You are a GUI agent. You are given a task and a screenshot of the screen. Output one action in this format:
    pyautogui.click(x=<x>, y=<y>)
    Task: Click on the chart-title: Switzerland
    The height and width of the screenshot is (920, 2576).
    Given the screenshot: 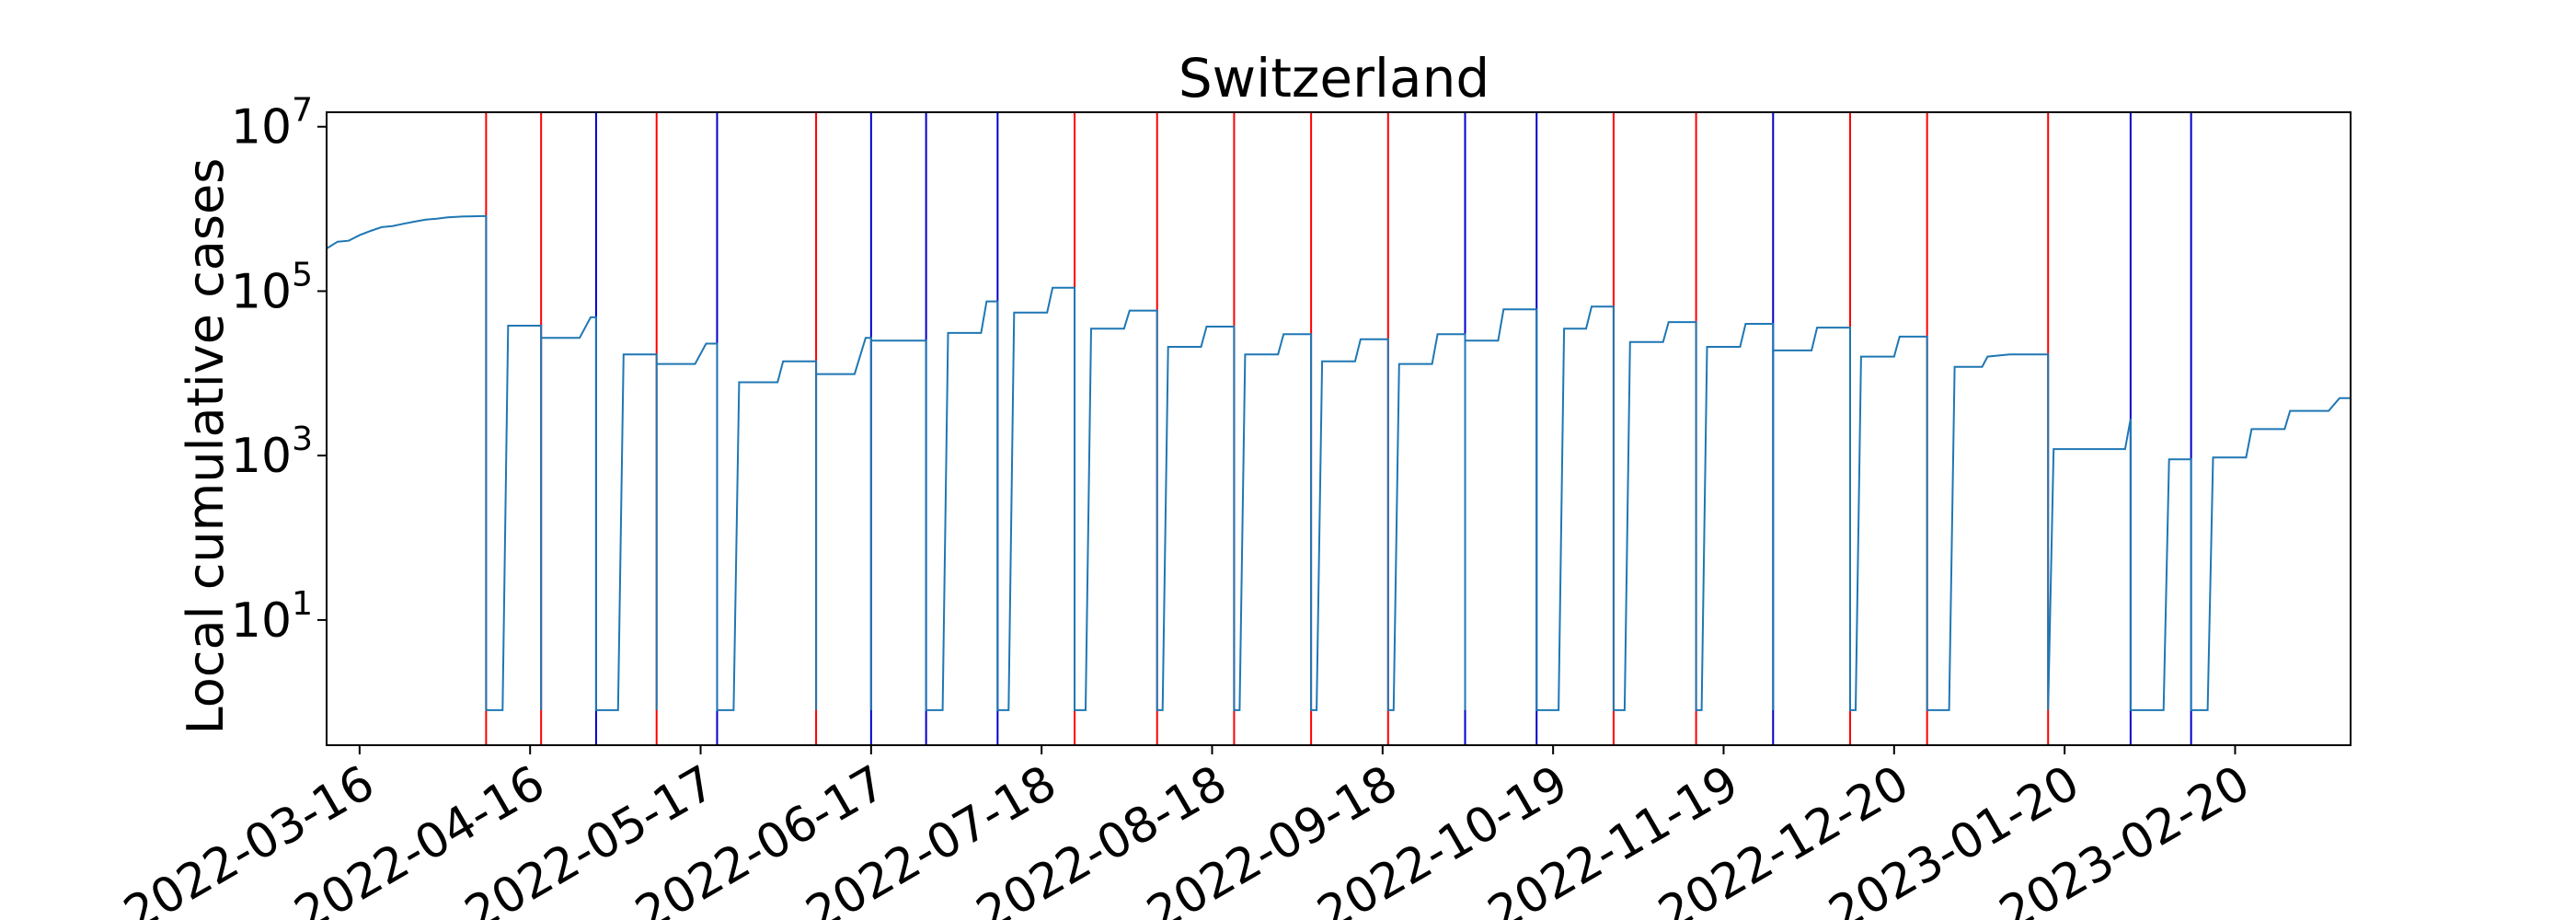 What is the action you would take?
    pyautogui.click(x=1334, y=78)
    